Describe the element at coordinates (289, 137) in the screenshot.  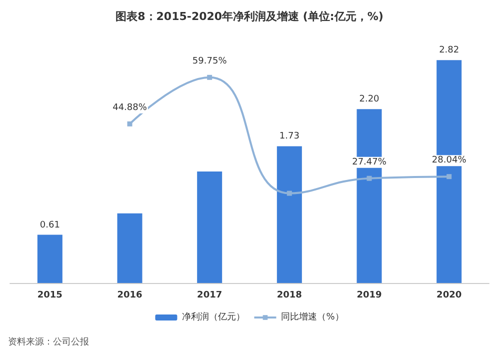
I see `data-label: 1.73` at that location.